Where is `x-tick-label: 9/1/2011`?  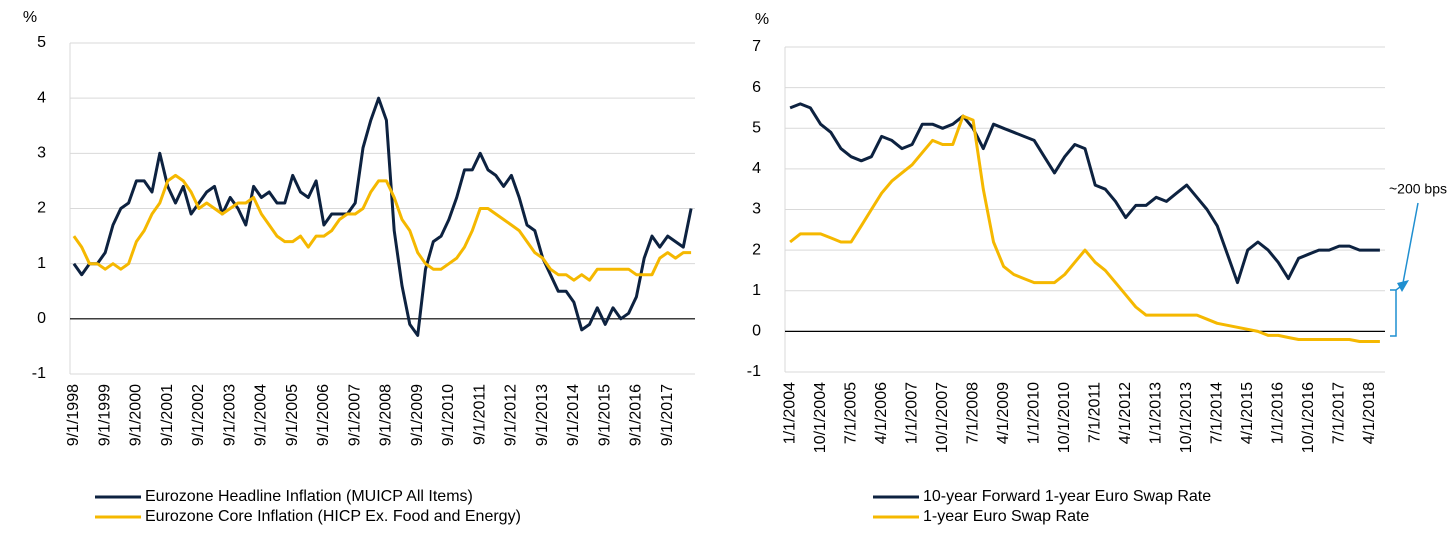
x-tick-label: 9/1/2011 is located at coordinates (479, 414).